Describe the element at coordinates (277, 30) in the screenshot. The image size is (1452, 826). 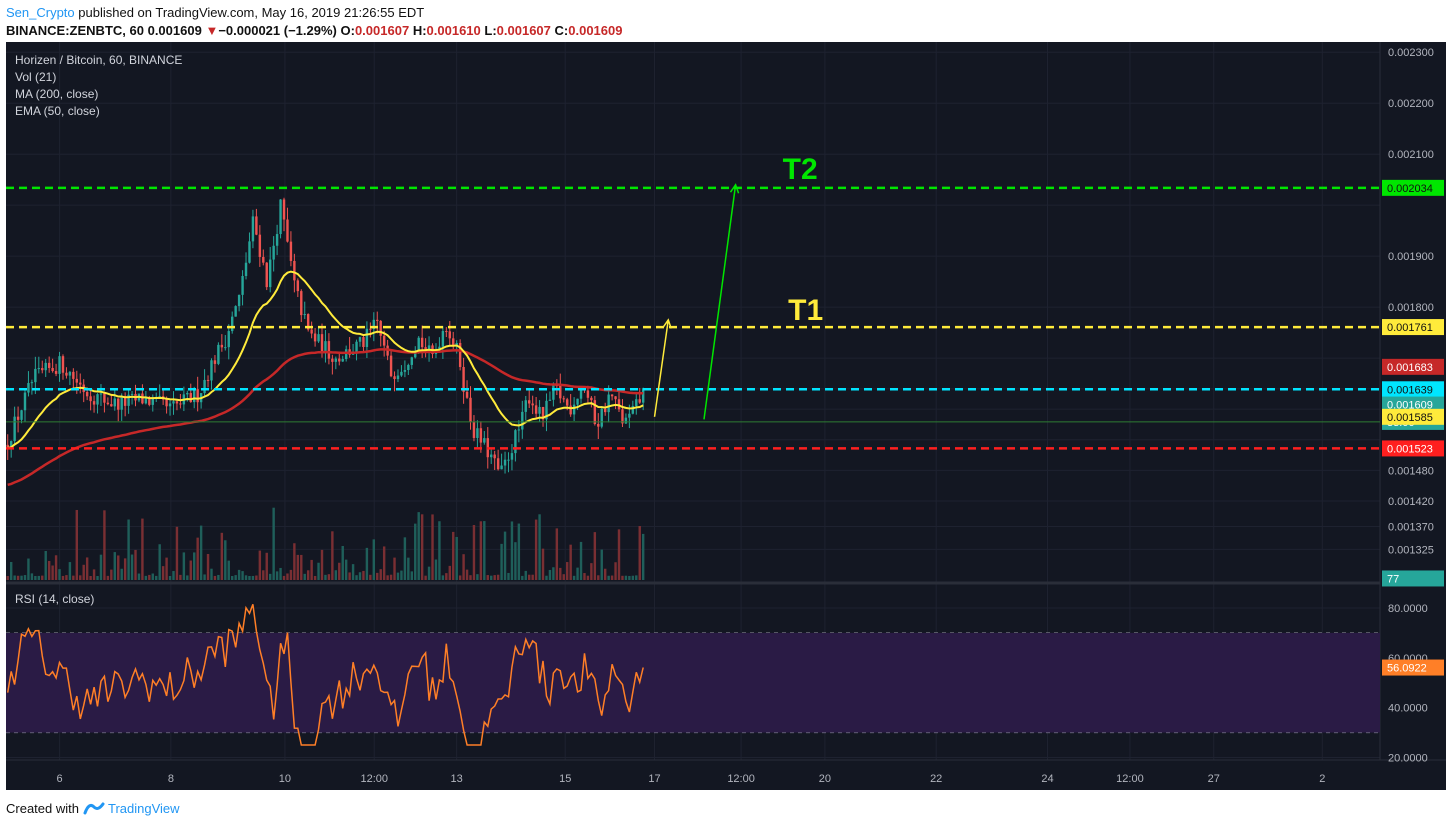
I see `price-change: −0.000021 (−1.29%)` at that location.